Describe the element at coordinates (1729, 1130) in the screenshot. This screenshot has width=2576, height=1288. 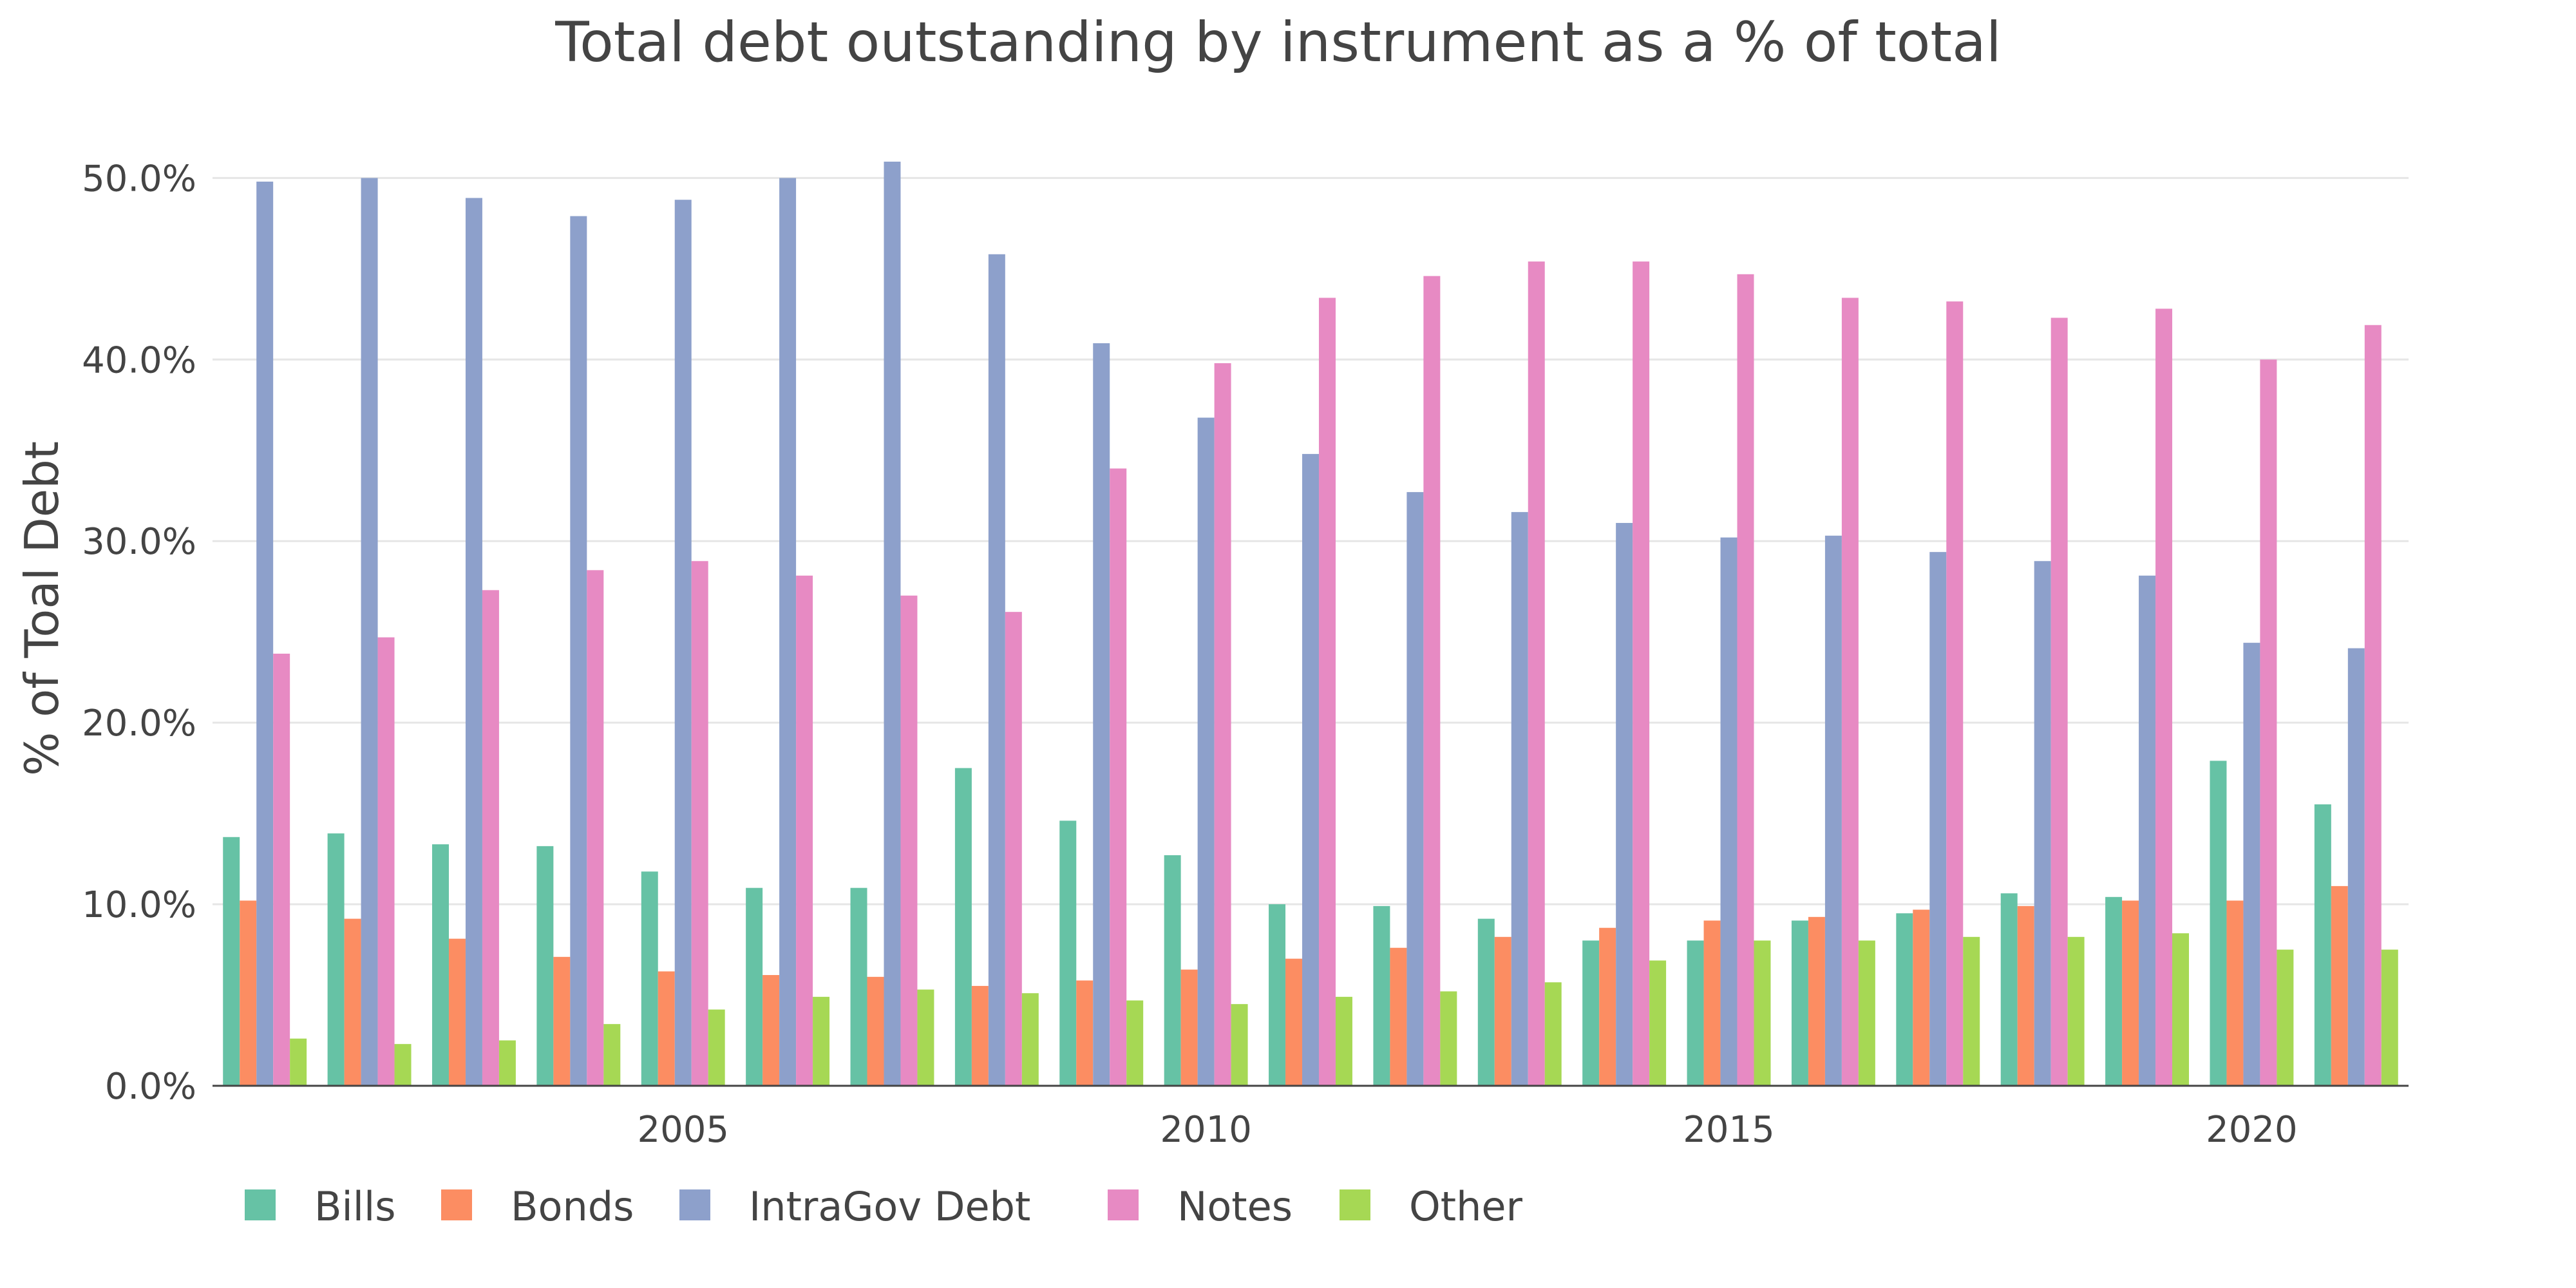
I see `x-tick-label: 2015` at that location.